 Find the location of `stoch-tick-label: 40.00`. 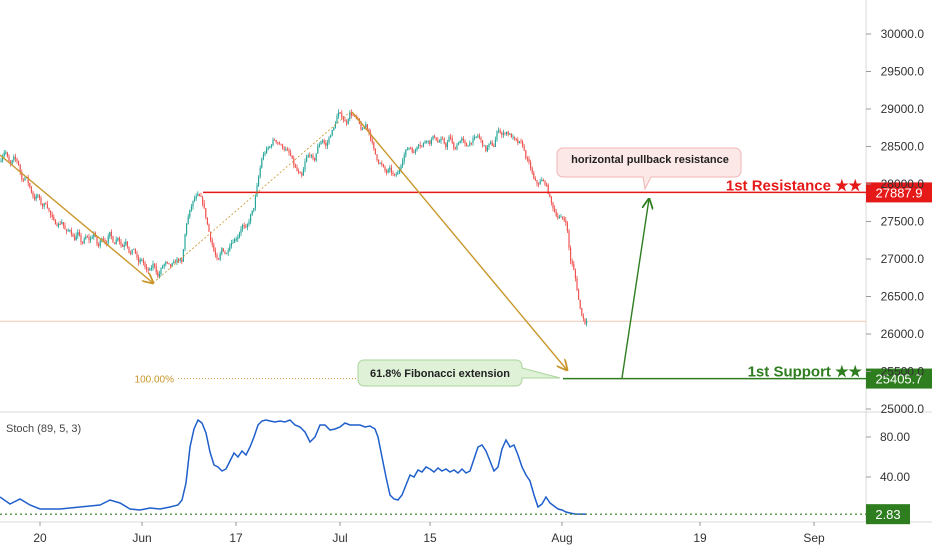

stoch-tick-label: 40.00 is located at coordinates (895, 477).